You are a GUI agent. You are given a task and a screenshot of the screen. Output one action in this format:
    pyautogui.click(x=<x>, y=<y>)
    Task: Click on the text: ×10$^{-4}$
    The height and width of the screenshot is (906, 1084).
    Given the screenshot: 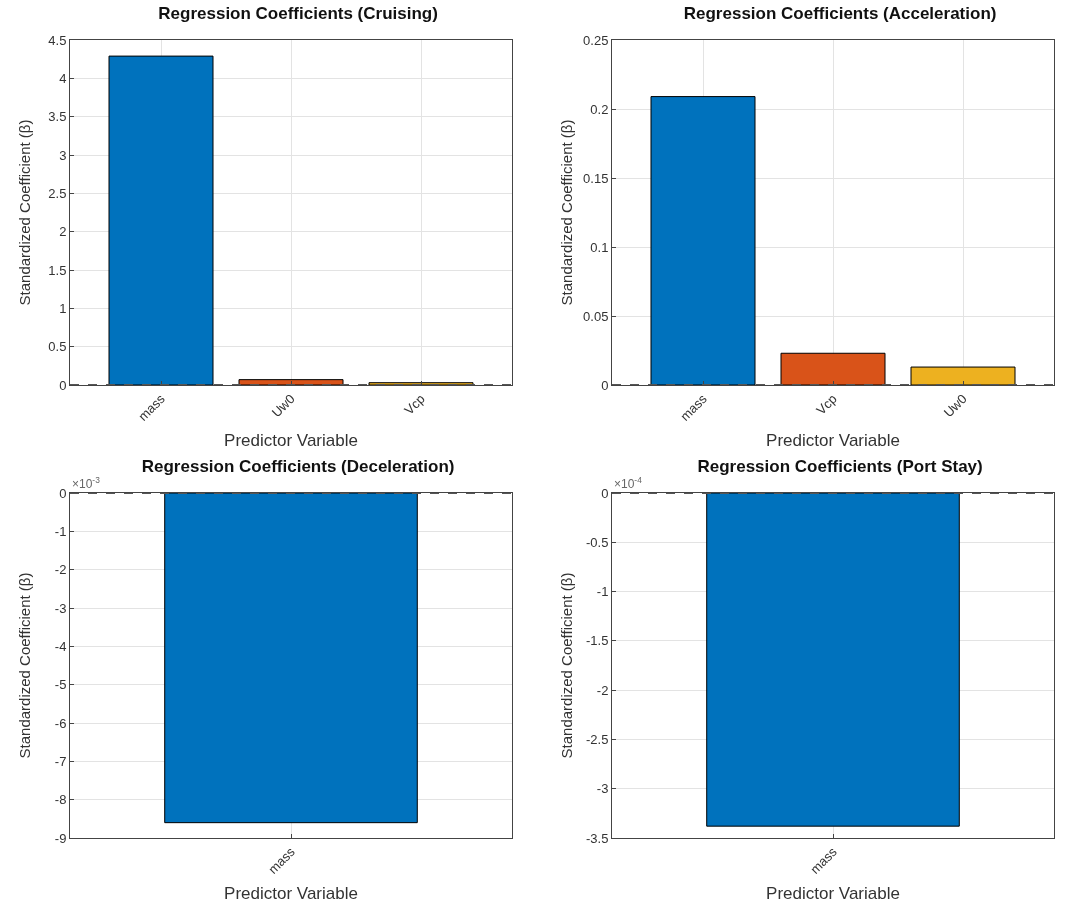 What is the action you would take?
    pyautogui.click(x=628, y=483)
    